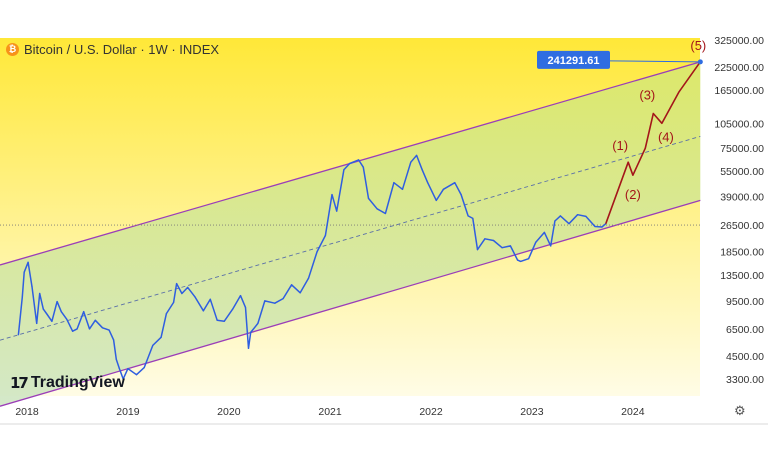 This screenshot has height=463, width=768. Describe the element at coordinates (19, 383) in the screenshot. I see `tradingview-icon: 17` at that location.